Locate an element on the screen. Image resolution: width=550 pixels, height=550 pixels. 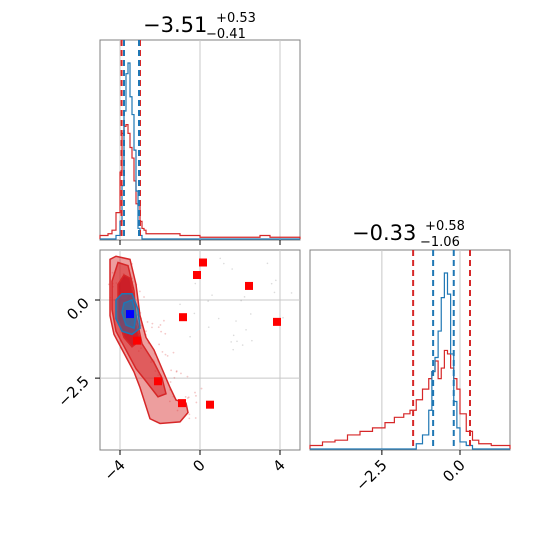
hist-param2-title-plus: +0.58 is located at coordinates (445, 226).